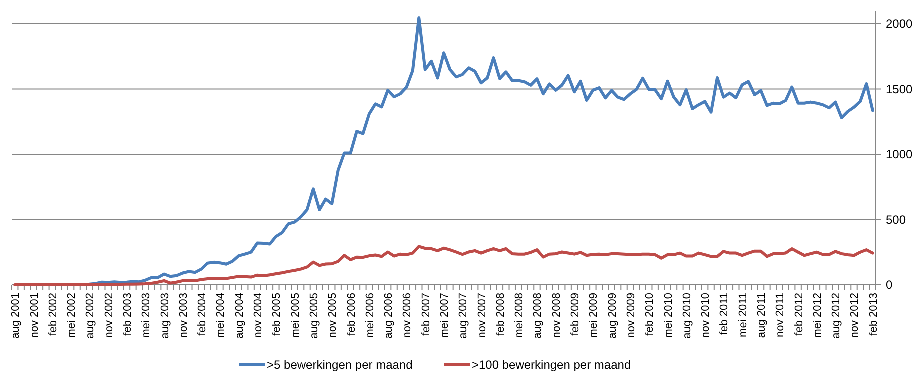  What do you see at coordinates (146, 315) in the screenshot?
I see `x-tick-label: mei 2003` at bounding box center [146, 315].